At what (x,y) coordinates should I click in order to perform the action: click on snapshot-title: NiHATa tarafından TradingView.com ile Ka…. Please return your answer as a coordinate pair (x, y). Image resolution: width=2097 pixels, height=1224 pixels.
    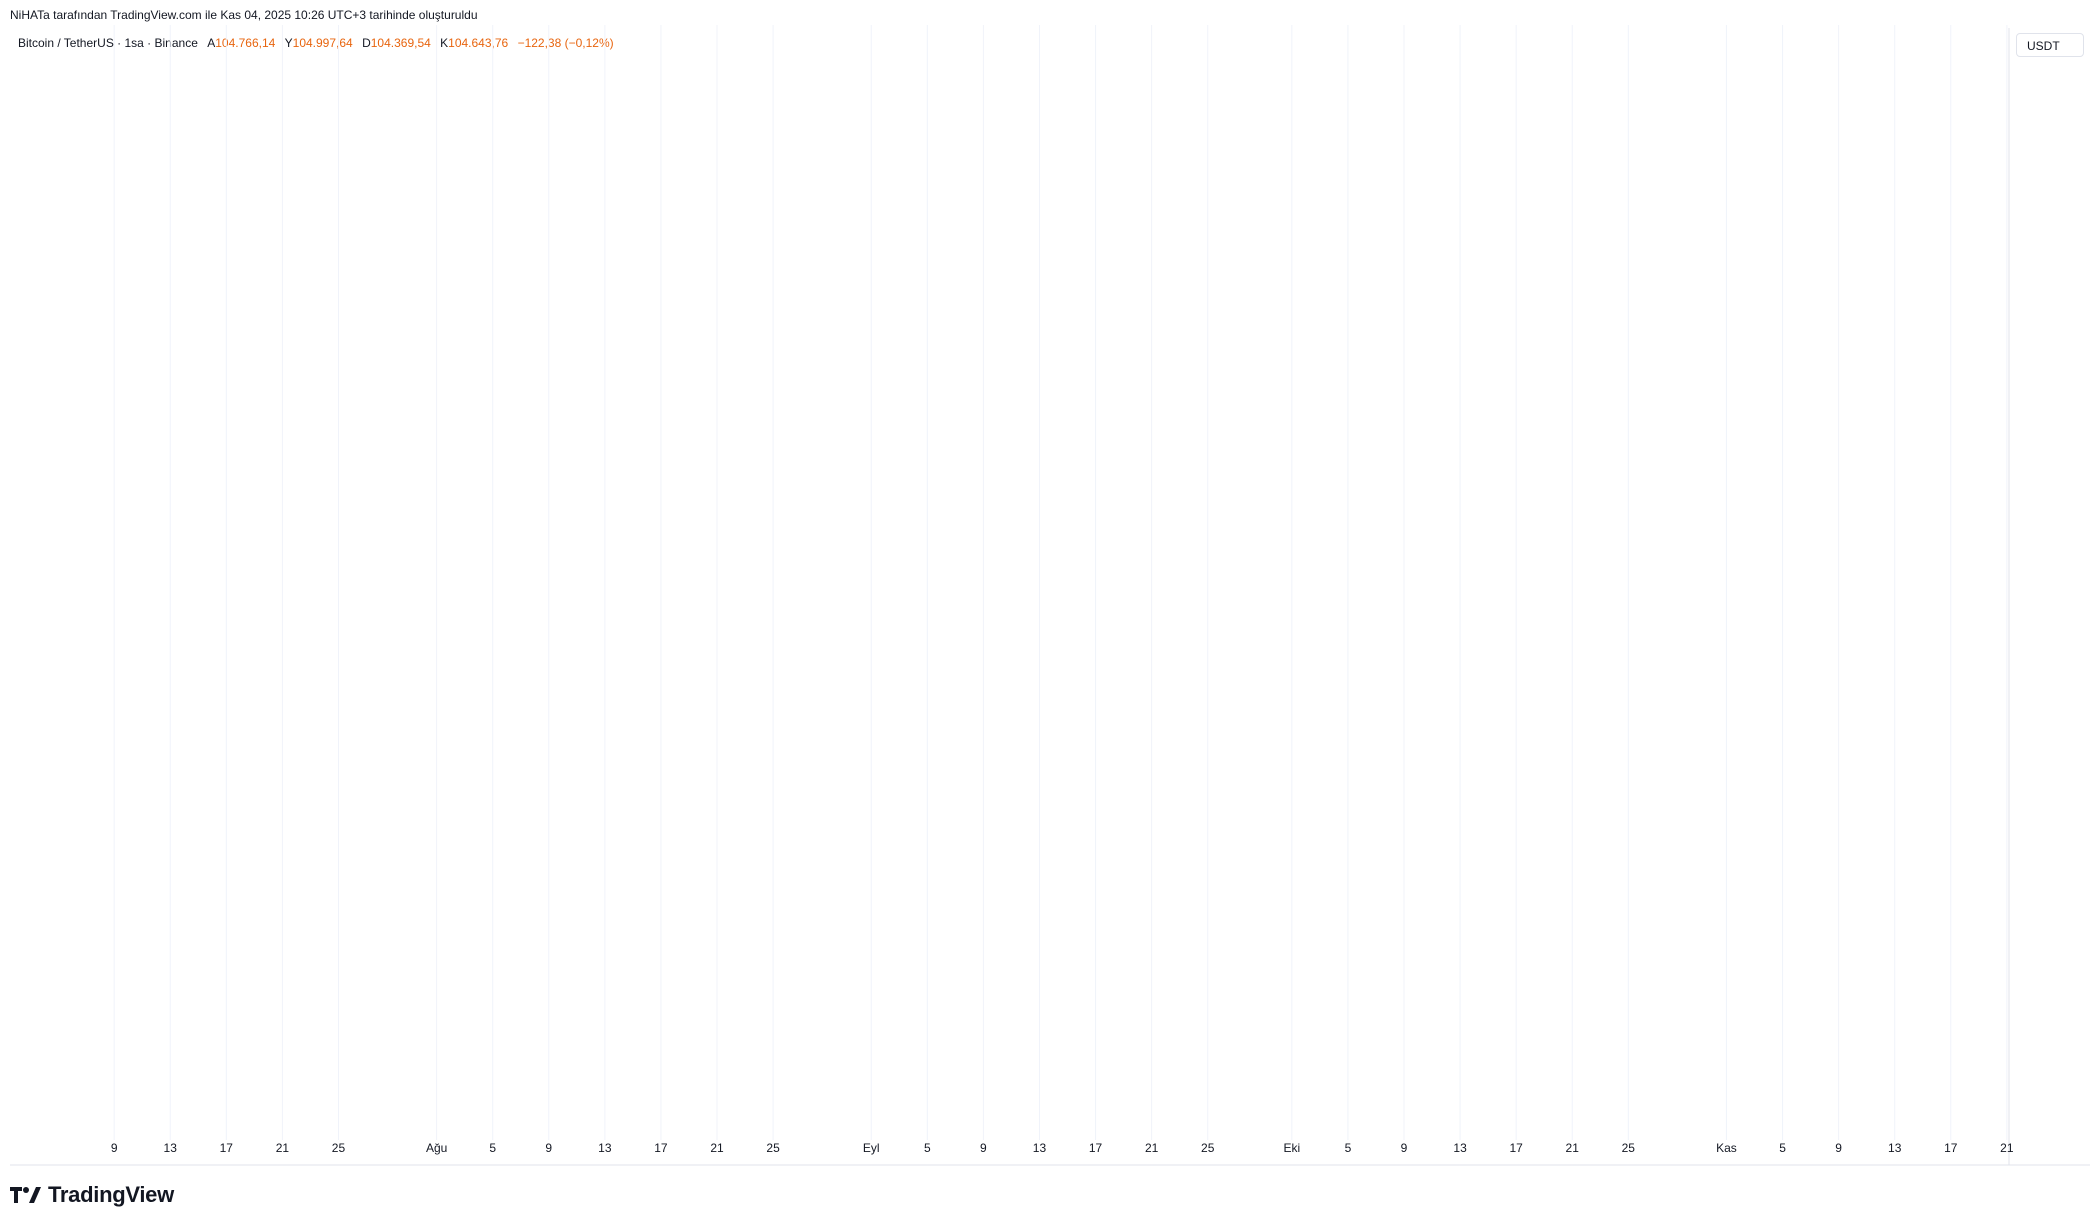
    Looking at the image, I should click on (244, 15).